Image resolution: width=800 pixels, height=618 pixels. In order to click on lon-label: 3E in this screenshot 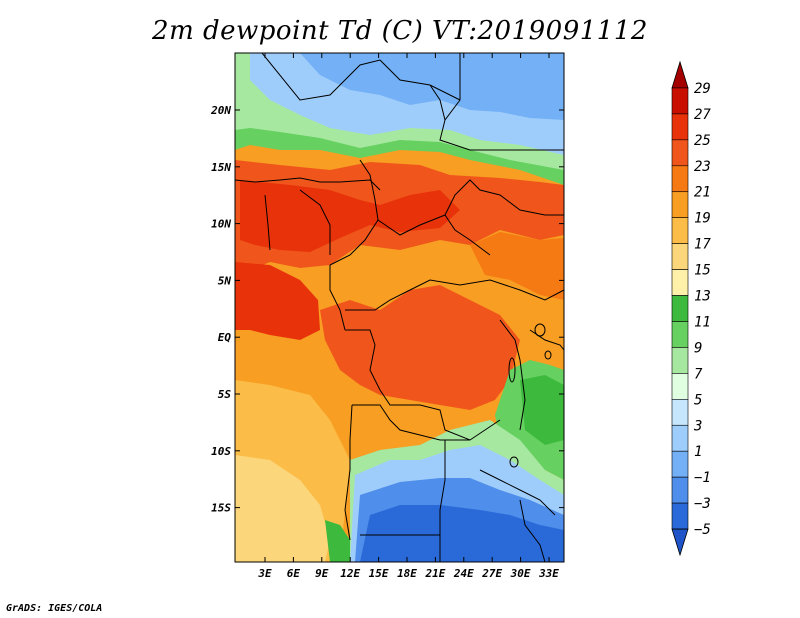, I will do `click(264, 573)`.